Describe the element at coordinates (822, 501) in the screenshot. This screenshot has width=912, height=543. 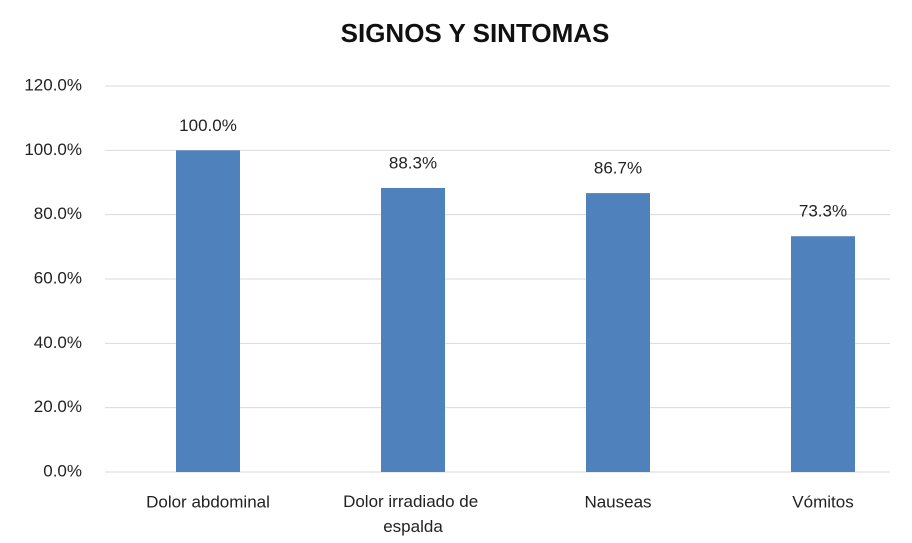
I see `x-tick-label: Vómitos` at that location.